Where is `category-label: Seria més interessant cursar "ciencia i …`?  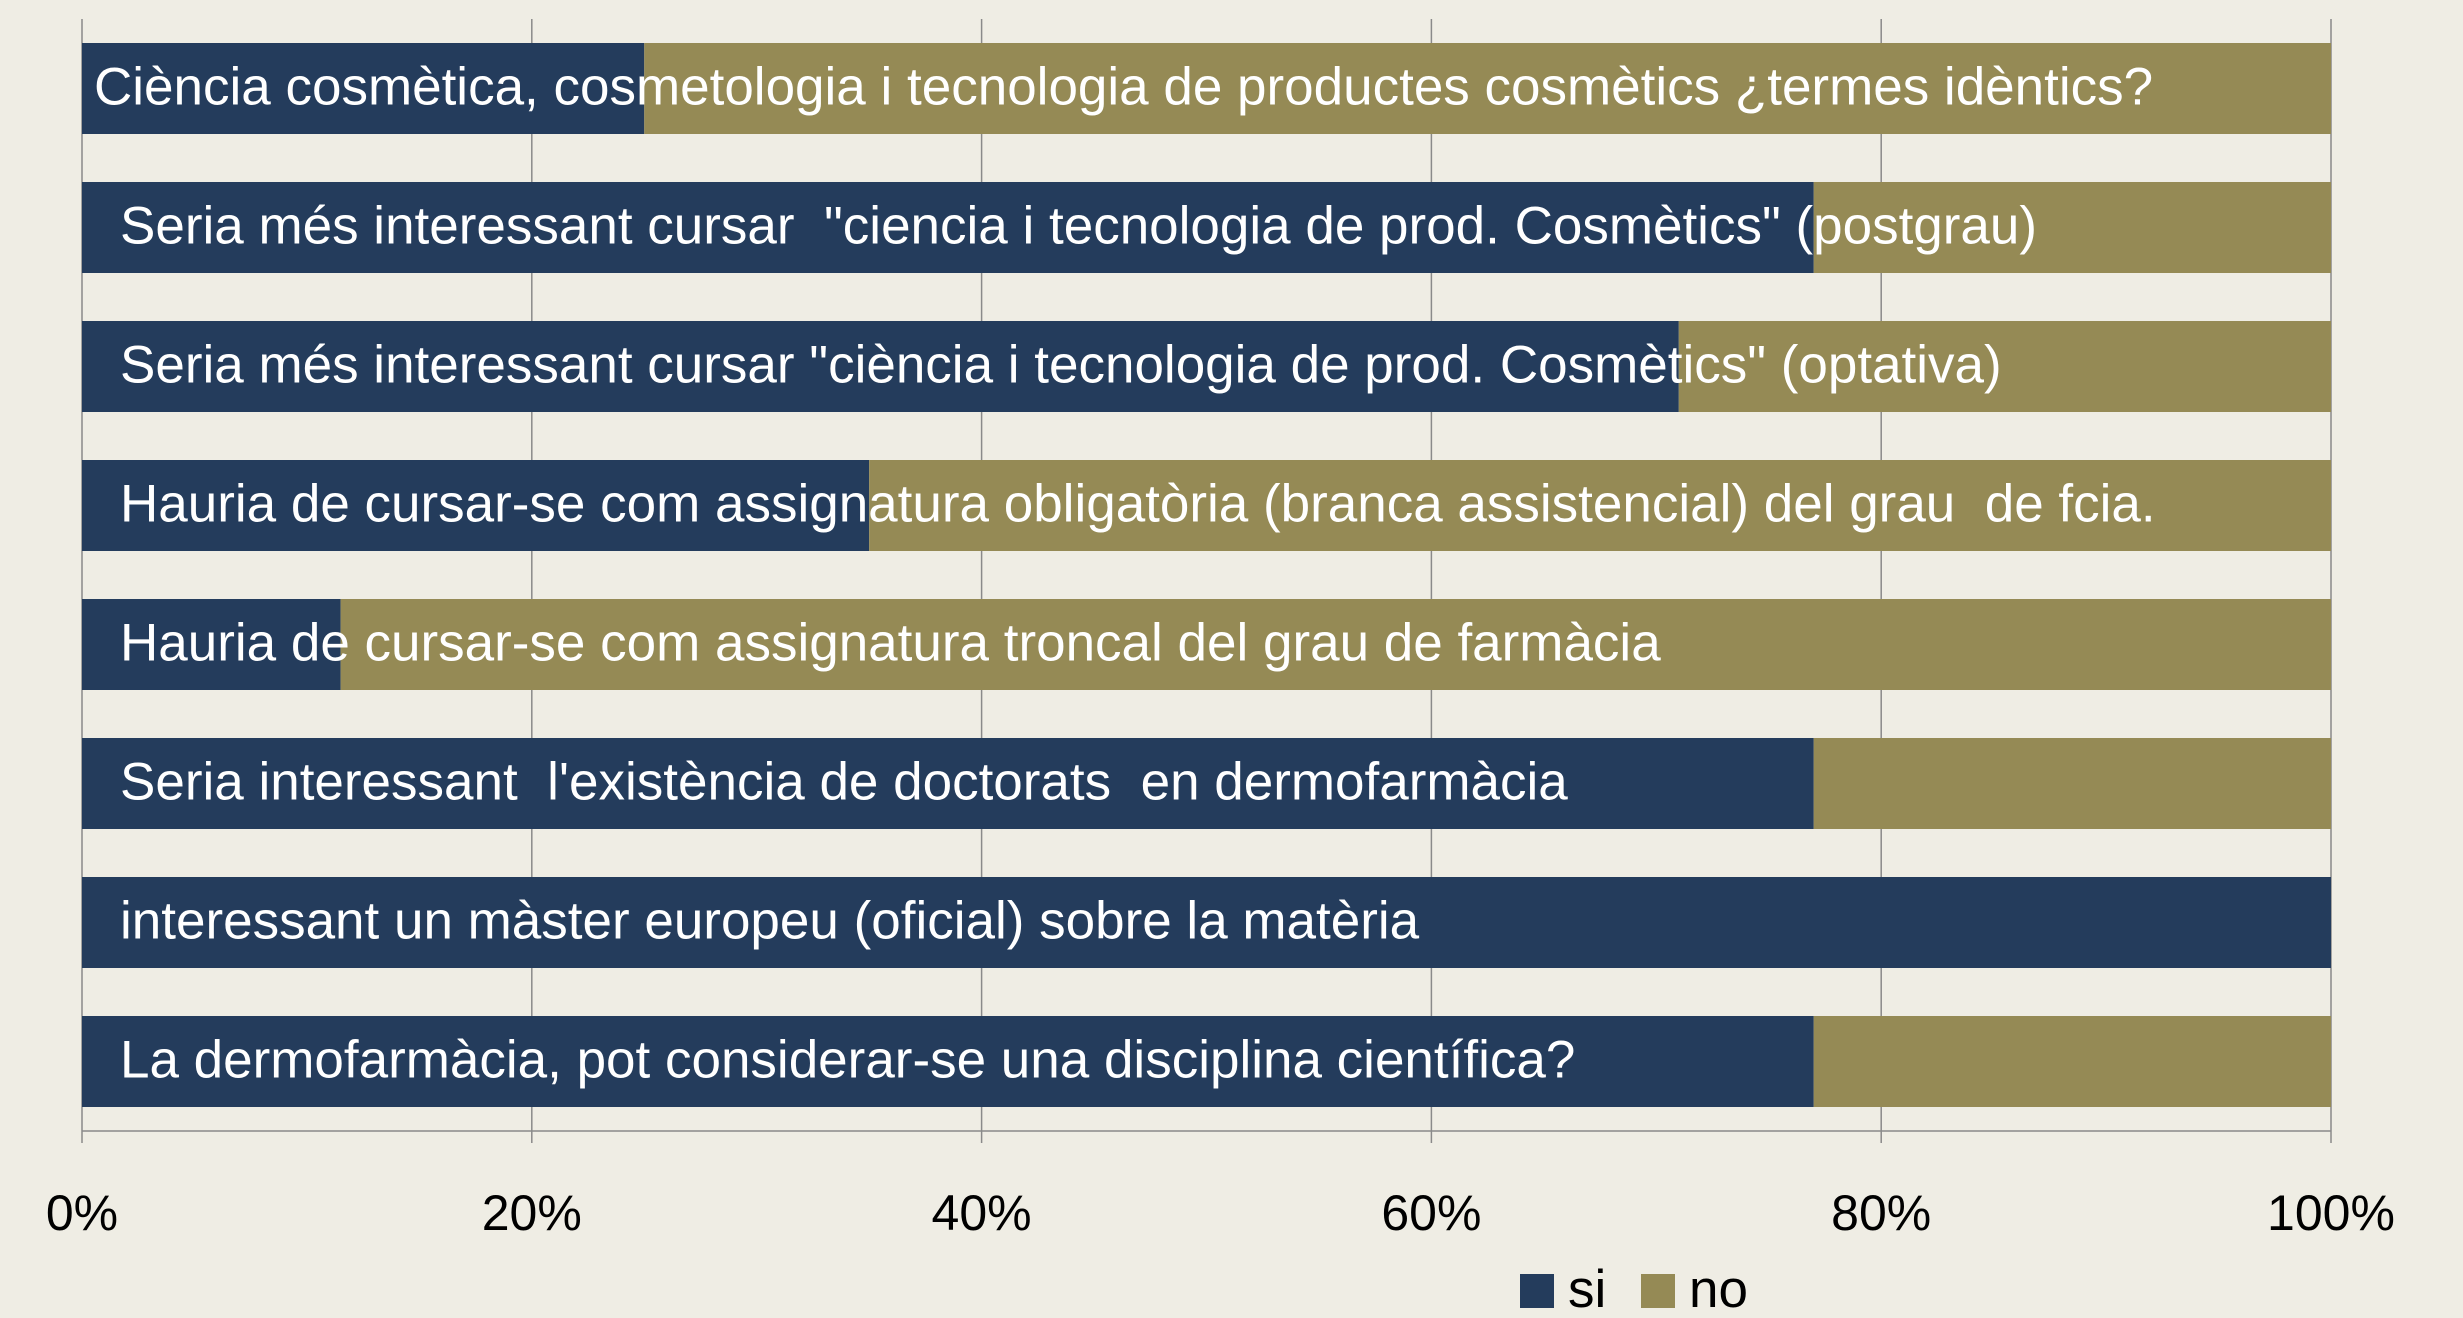
category-label: Seria més interessant cursar "ciencia i … is located at coordinates (1078, 226).